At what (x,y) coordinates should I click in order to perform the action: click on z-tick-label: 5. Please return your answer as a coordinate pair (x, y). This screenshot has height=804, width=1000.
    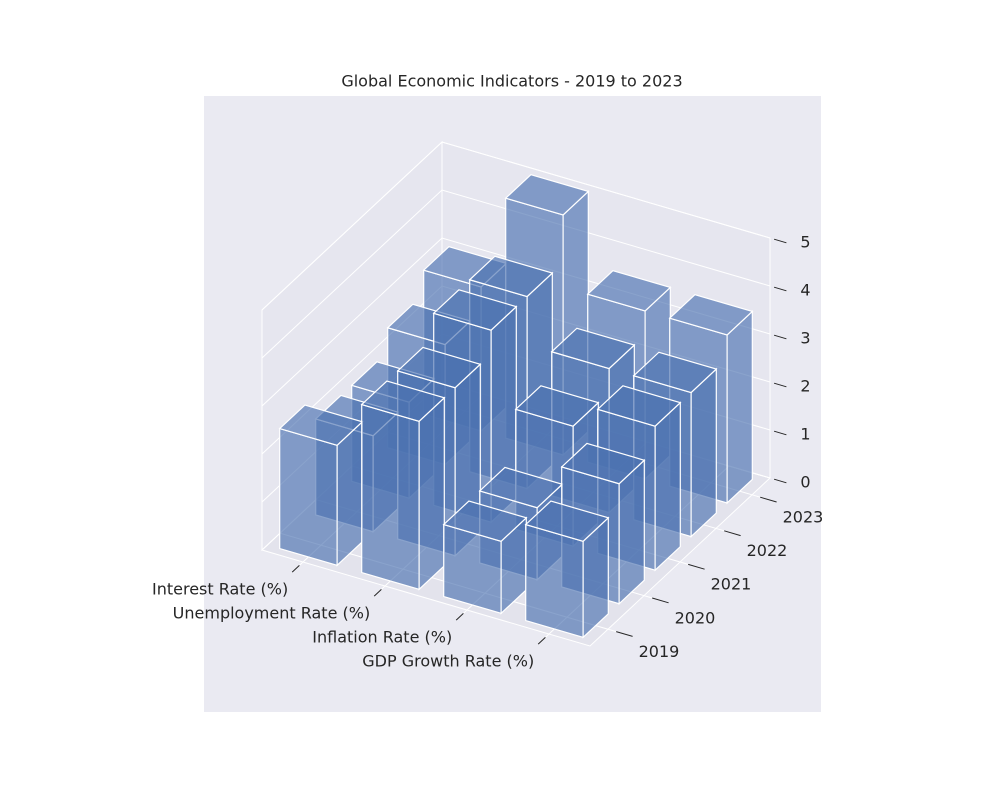
    Looking at the image, I should click on (805, 241).